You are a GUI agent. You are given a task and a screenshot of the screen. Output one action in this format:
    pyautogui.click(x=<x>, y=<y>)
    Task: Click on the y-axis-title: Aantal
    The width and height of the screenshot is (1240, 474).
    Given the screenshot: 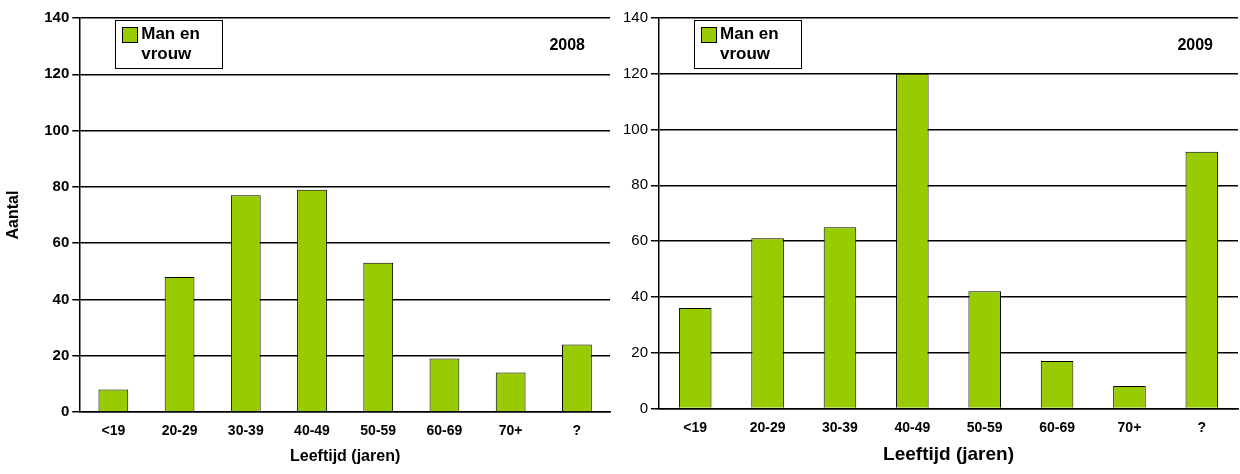 What is the action you would take?
    pyautogui.click(x=13, y=215)
    